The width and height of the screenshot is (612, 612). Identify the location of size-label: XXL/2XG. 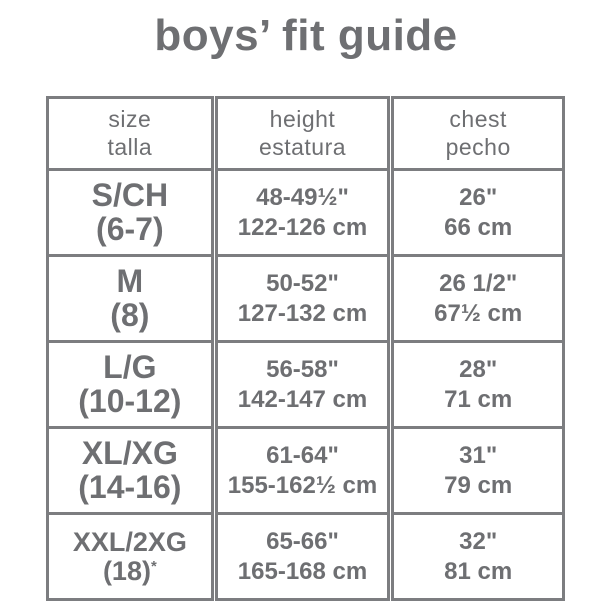
(129, 542).